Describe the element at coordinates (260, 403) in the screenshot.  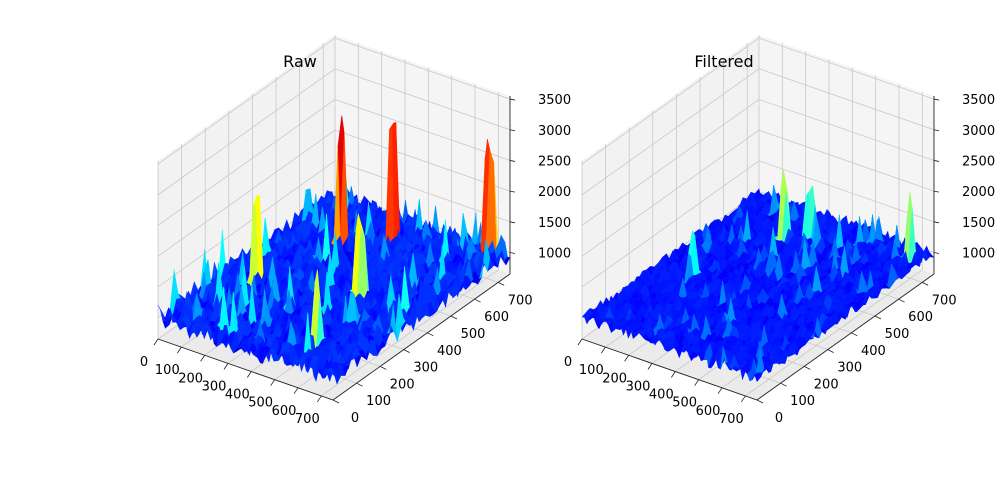
I see `x-tick-label: 500` at that location.